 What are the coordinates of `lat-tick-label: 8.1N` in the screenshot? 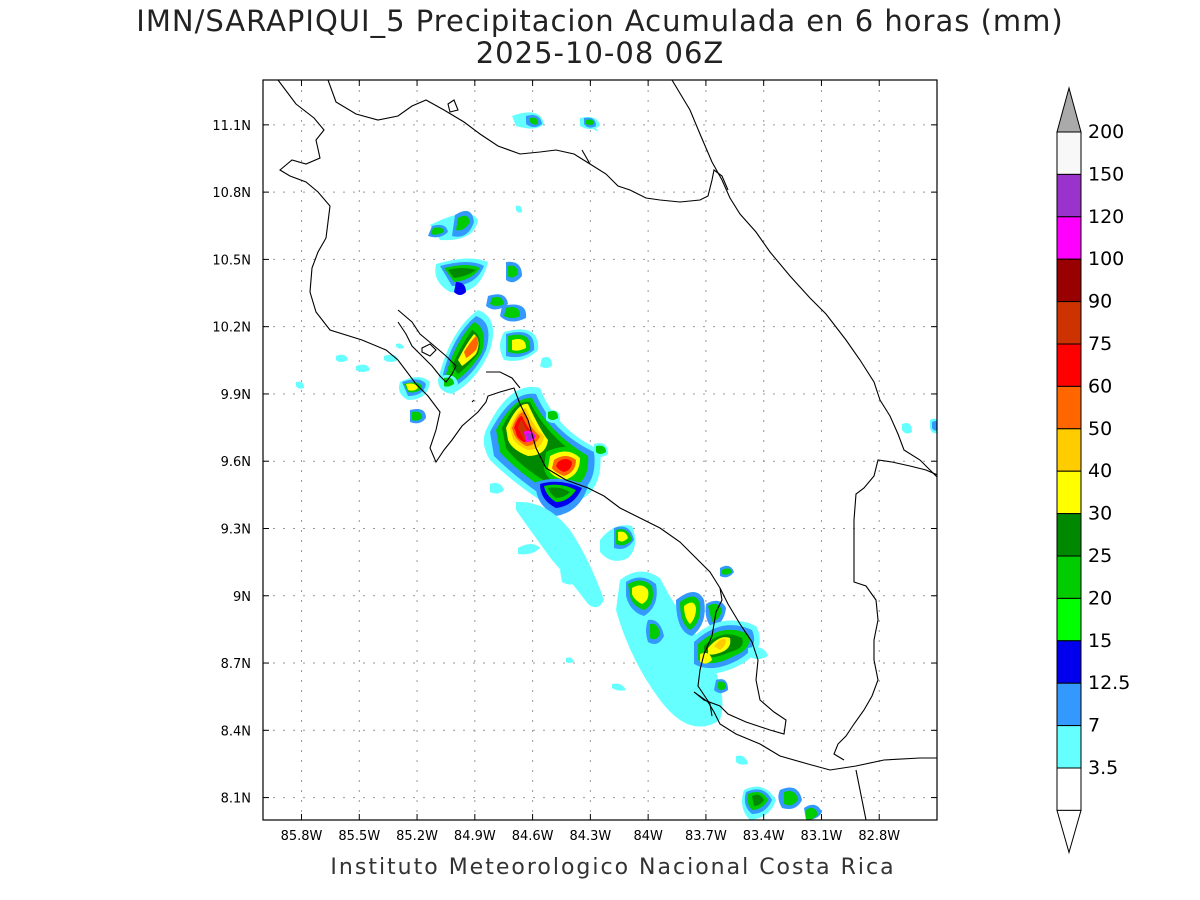 It's located at (236, 799).